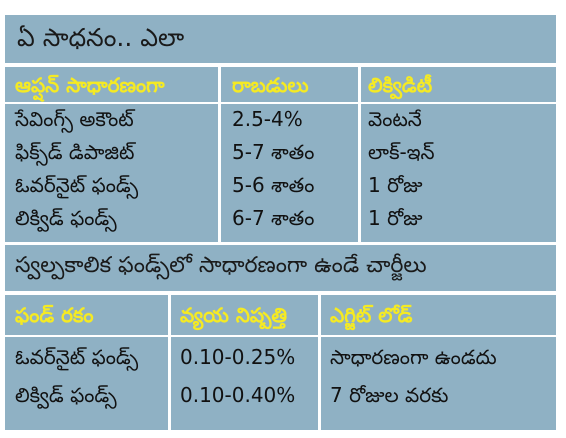 The width and height of the screenshot is (566, 438). Describe the element at coordinates (75, 152) in the screenshot. I see `row-option: ఫిక్స్‌డ్ డిపాజిట్` at that location.